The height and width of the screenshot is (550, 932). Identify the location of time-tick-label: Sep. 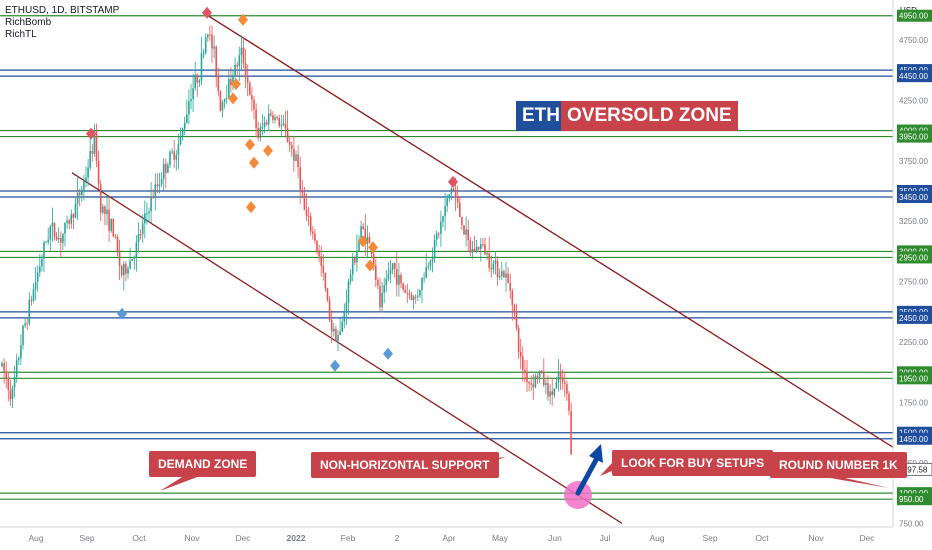
(86, 538).